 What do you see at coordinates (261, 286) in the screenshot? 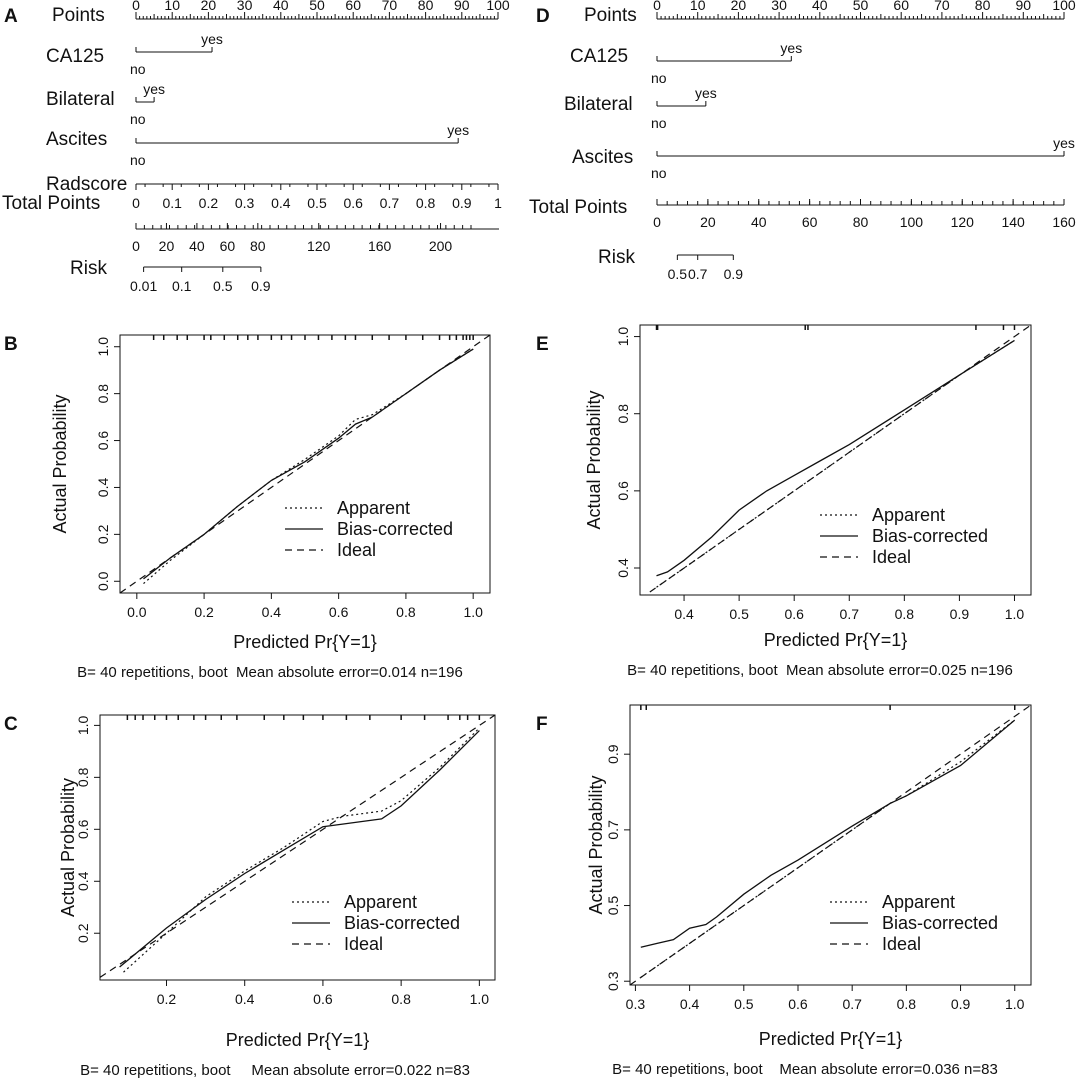
I see `risk-tick-label: 0.9` at bounding box center [261, 286].